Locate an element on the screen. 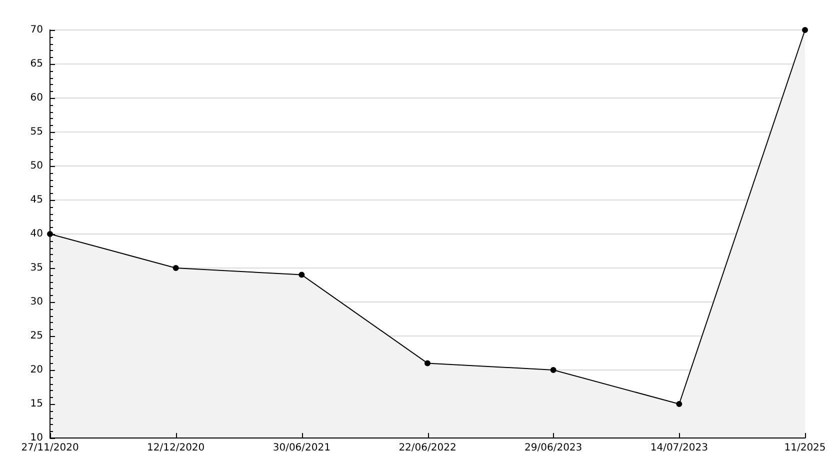 This screenshot has width=834, height=468. x-tick-label: 12/12/2020 is located at coordinates (176, 448).